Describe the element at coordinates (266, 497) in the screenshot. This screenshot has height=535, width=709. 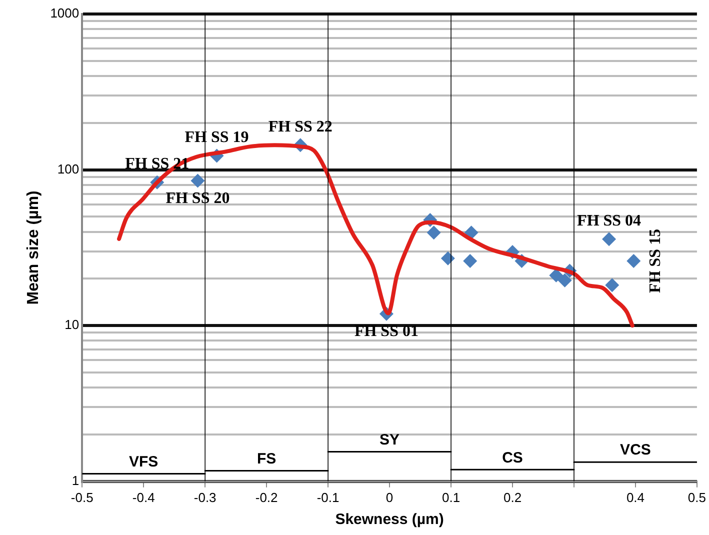
I see `x-tick-label: -0.2` at that location.